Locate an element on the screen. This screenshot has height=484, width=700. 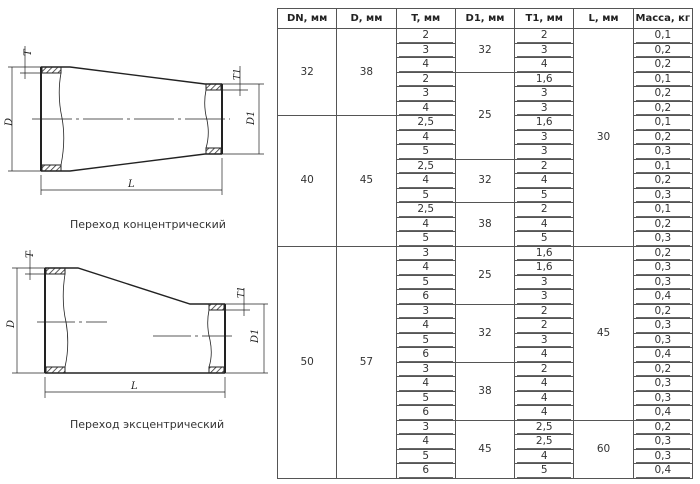
cell-t-value: 2,5 is located at coordinates (425, 210).